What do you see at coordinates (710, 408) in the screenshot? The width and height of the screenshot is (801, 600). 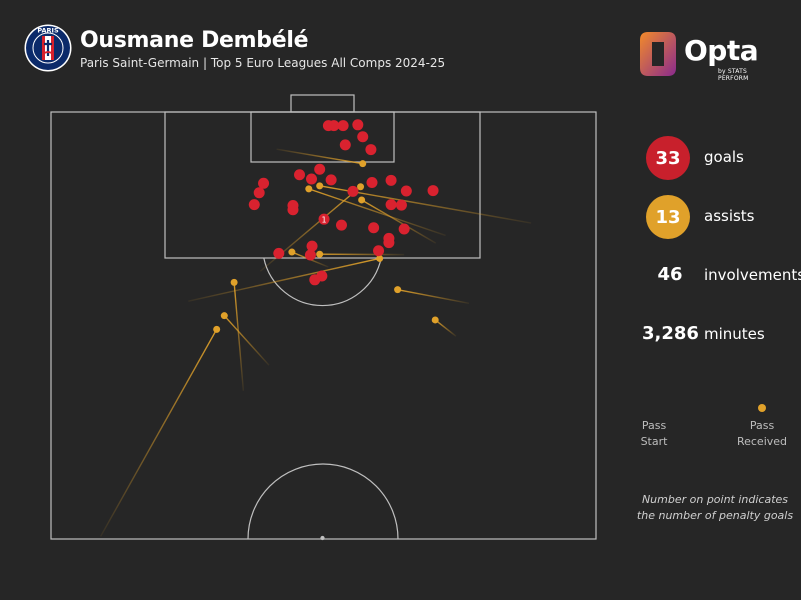 I see `legend-pass-line` at bounding box center [710, 408].